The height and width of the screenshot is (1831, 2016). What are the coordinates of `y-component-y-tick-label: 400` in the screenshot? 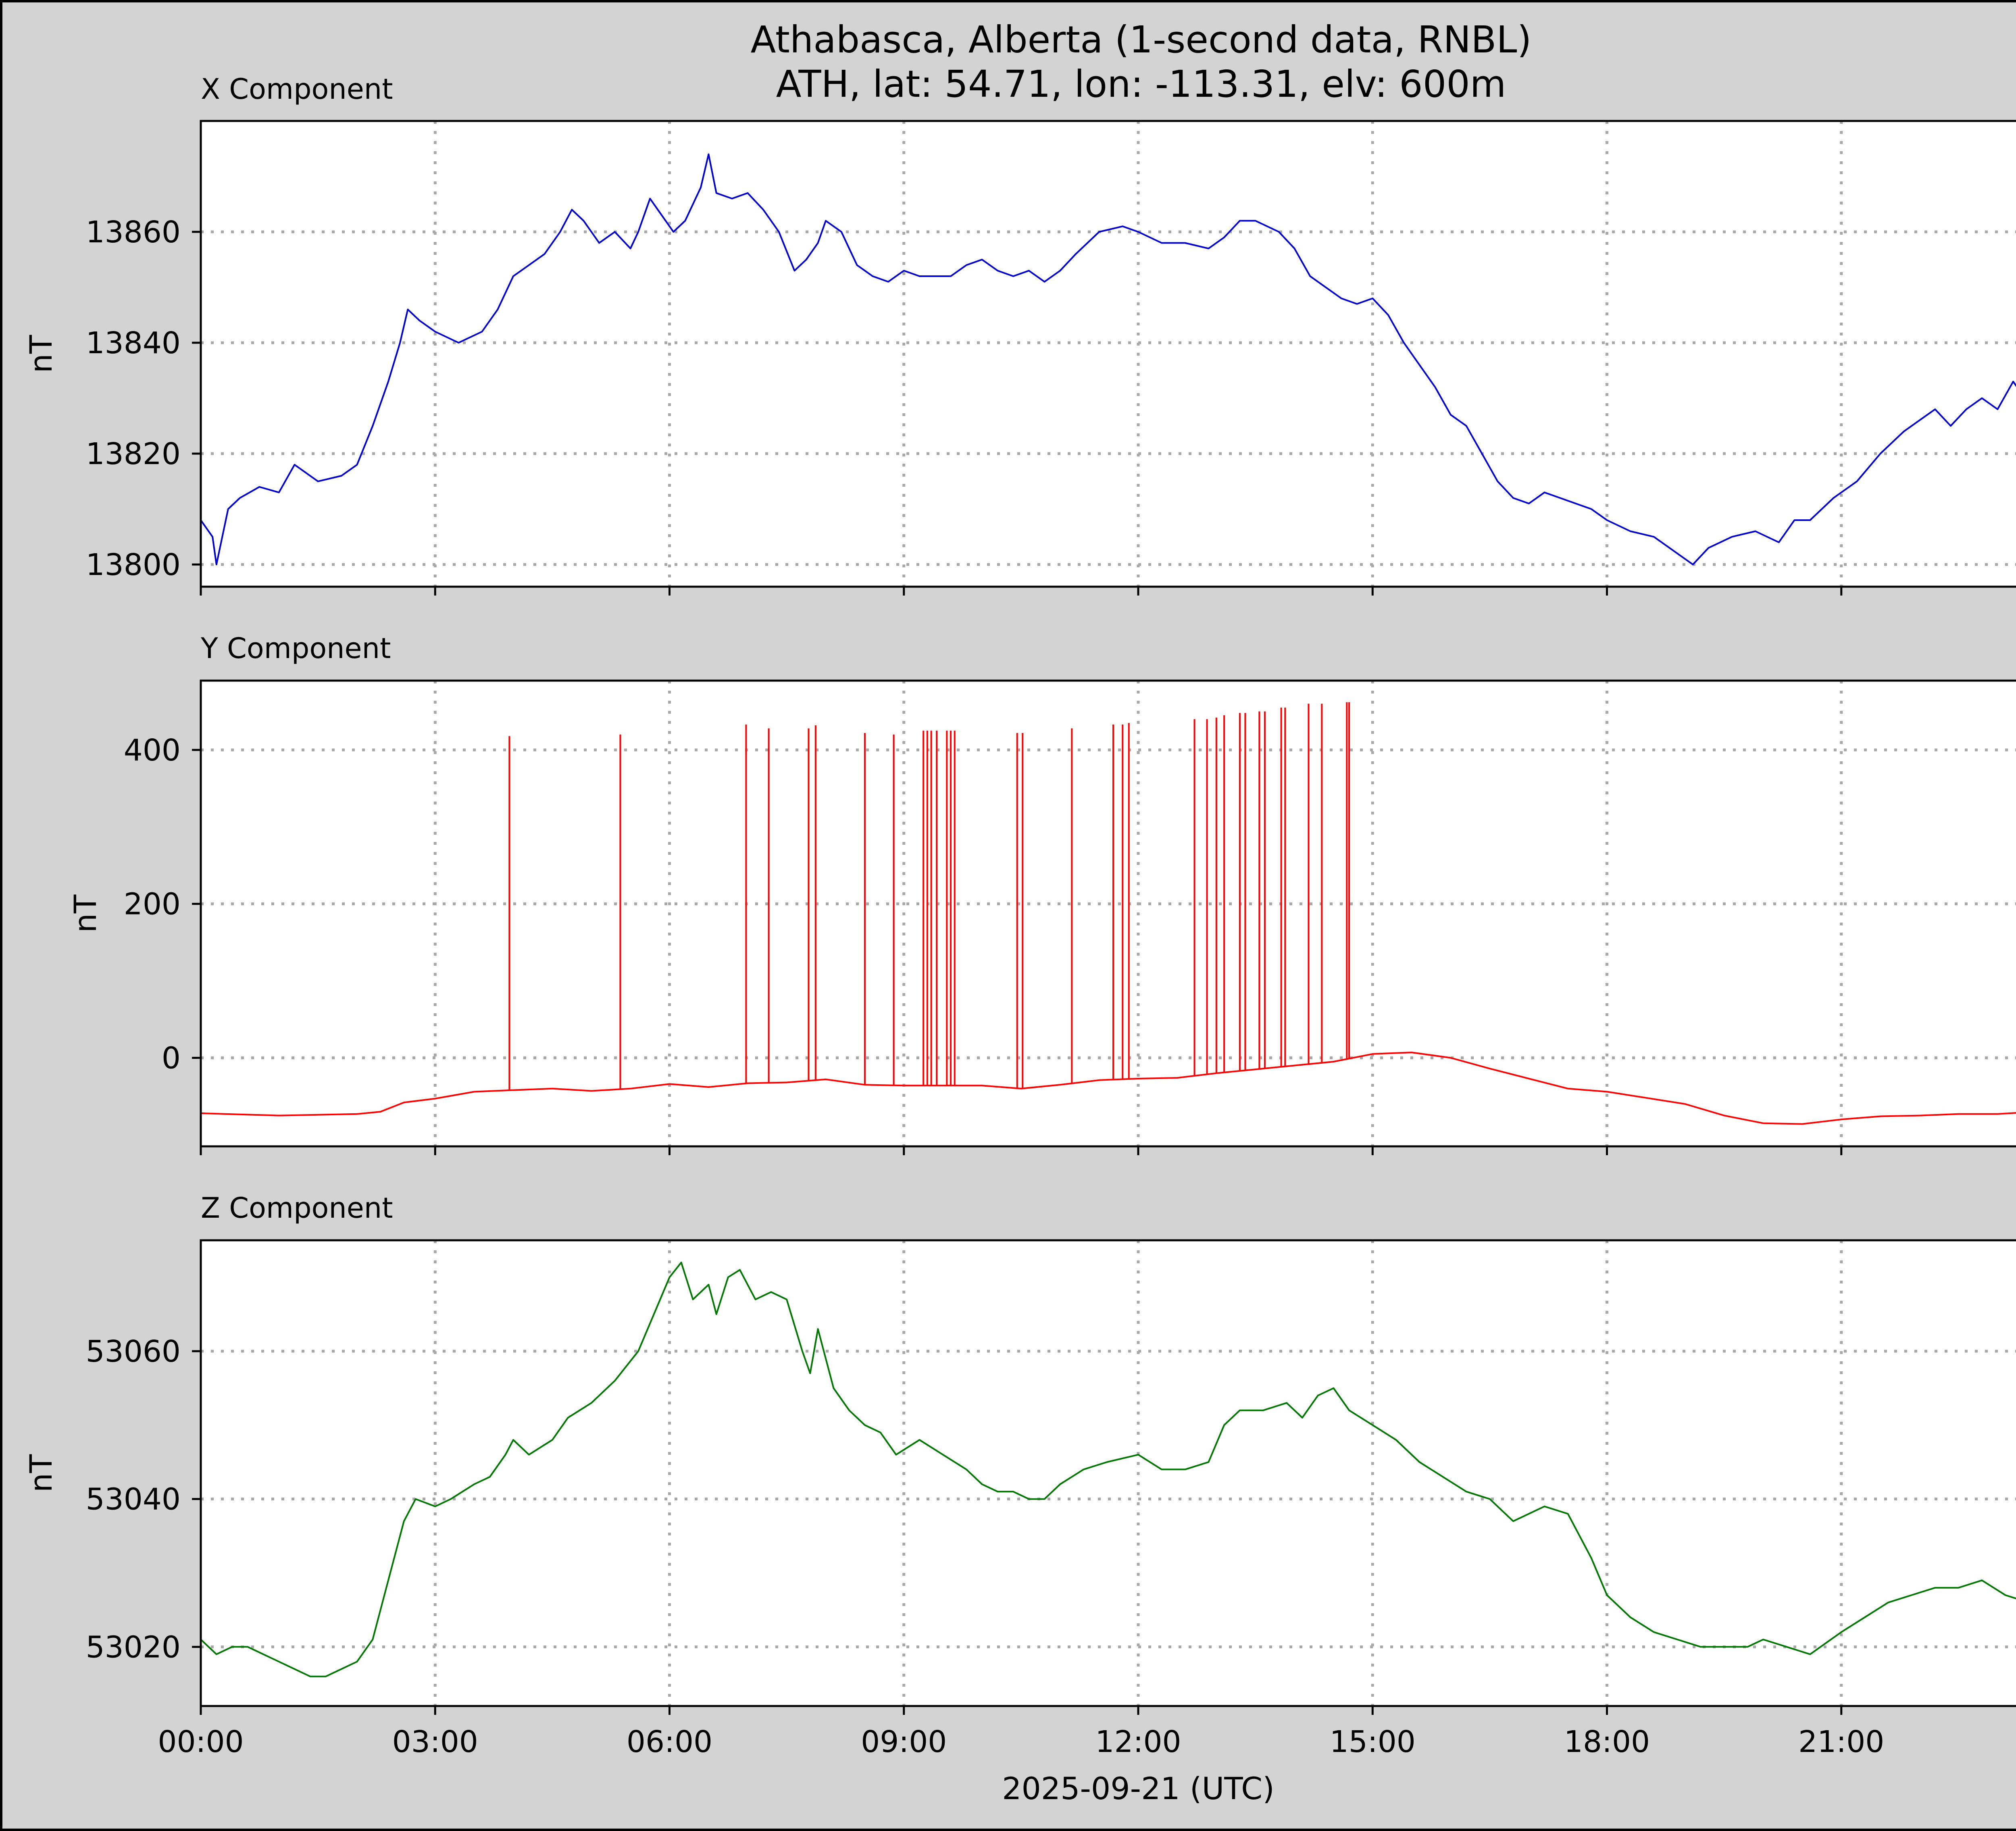 It's located at (153, 750).